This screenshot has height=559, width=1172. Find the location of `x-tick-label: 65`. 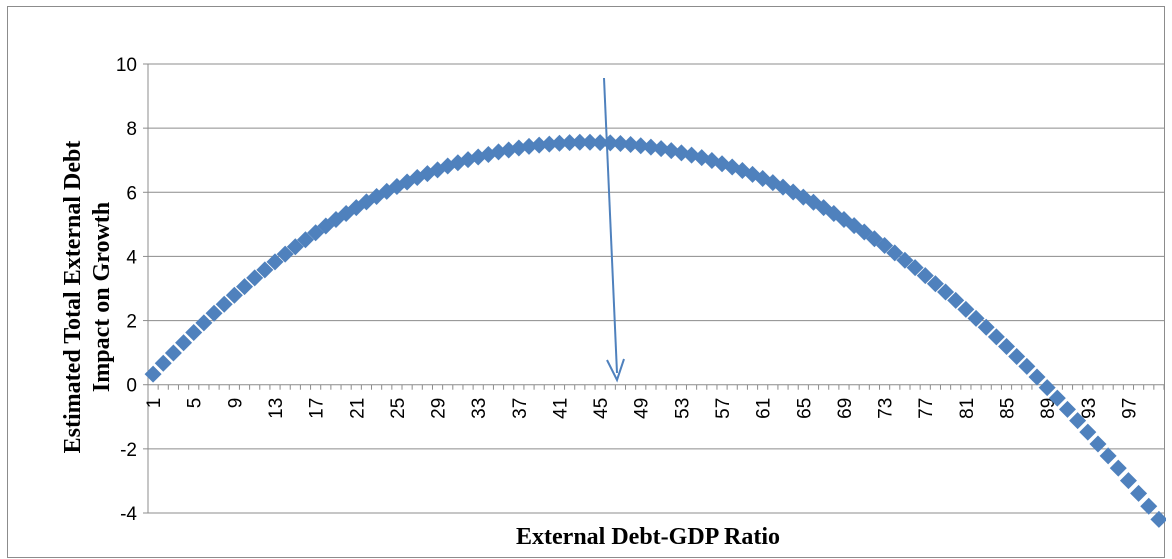

x-tick-label: 65 is located at coordinates (804, 408).